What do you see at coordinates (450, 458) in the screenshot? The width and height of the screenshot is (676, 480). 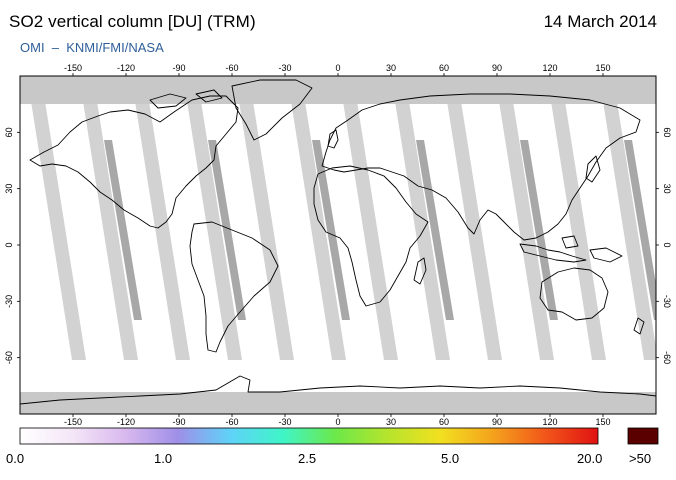 I see `legend-label-3: 5.0` at bounding box center [450, 458].